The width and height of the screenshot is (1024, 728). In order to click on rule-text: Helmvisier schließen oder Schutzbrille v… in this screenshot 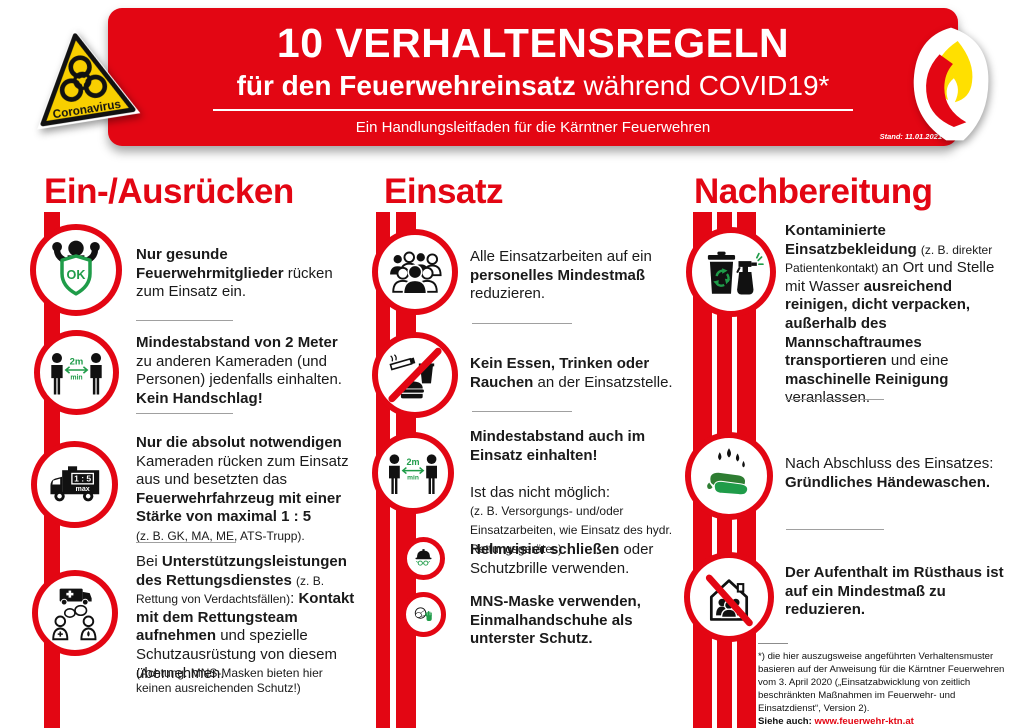, I will do `click(576, 559)`.